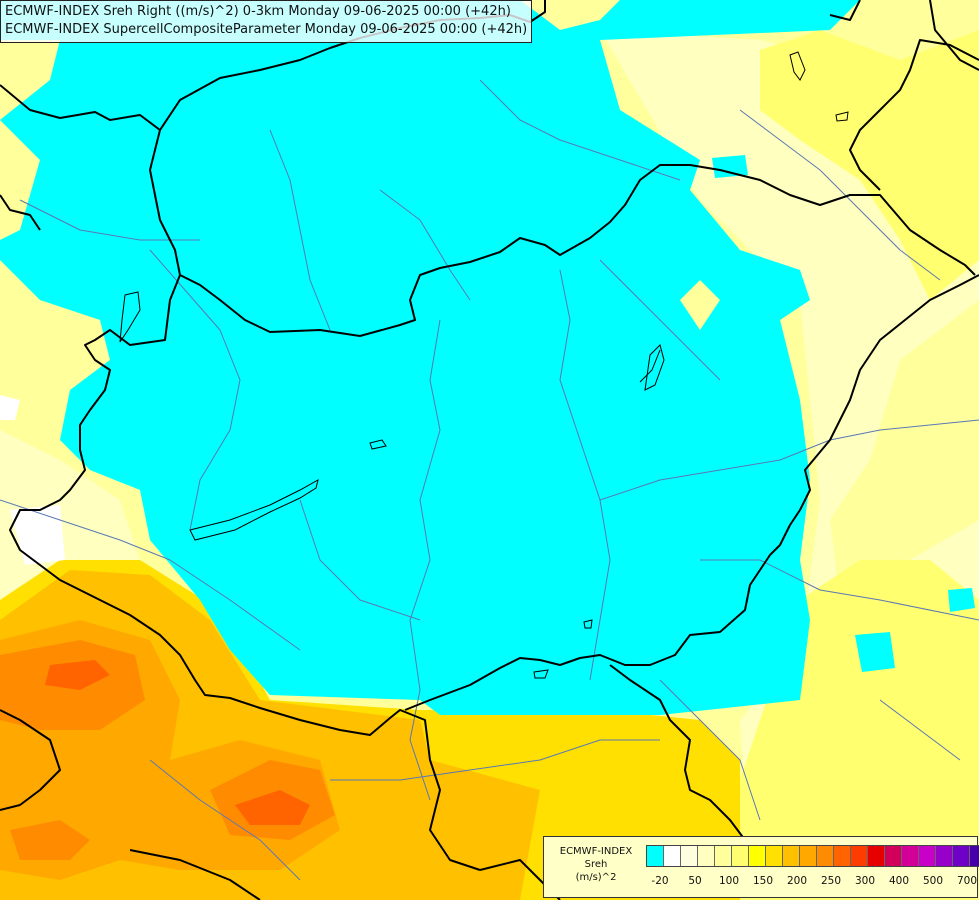 This screenshot has height=900, width=979. What do you see at coordinates (875, 652) in the screenshot?
I see `field-cyan-blob-east` at bounding box center [875, 652].